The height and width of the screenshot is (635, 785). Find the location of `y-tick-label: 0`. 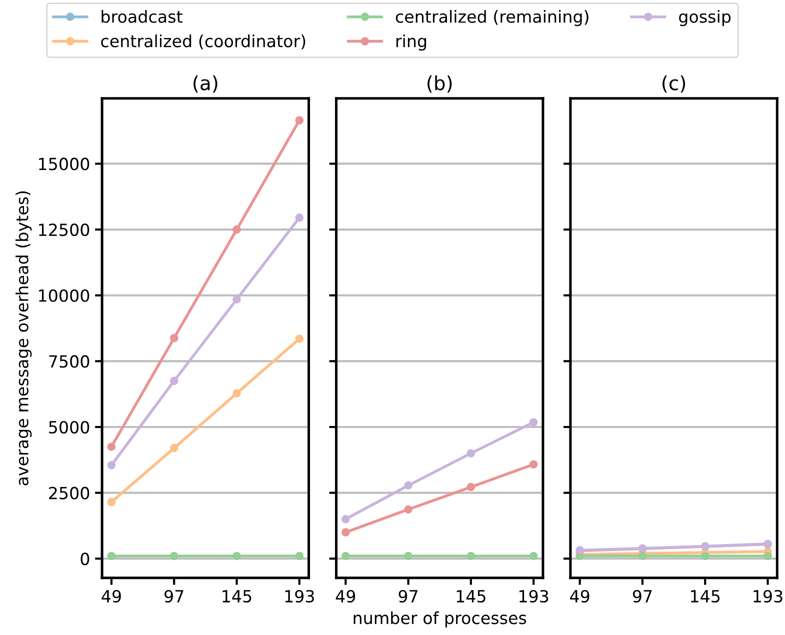

y-tick-label: 0 is located at coordinates (85, 559).